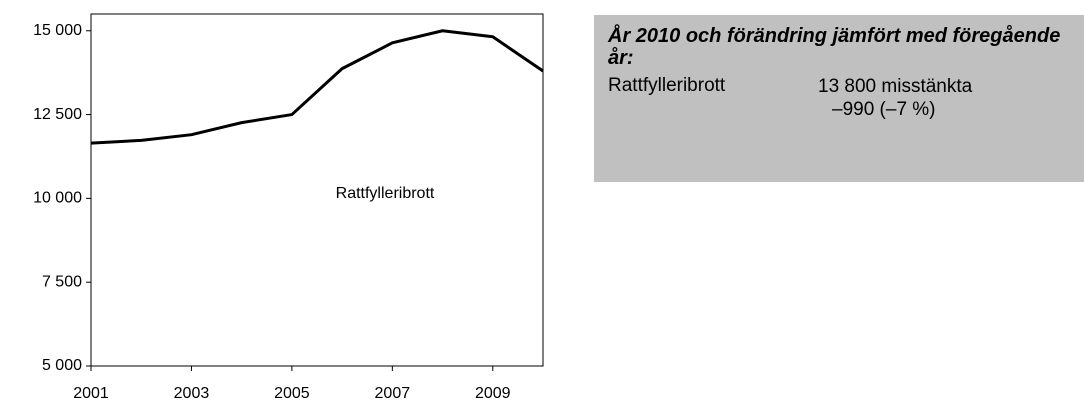 The height and width of the screenshot is (405, 1084). I want to click on info-values: 13 800 misstänkta –990 (–7 %), so click(895, 98).